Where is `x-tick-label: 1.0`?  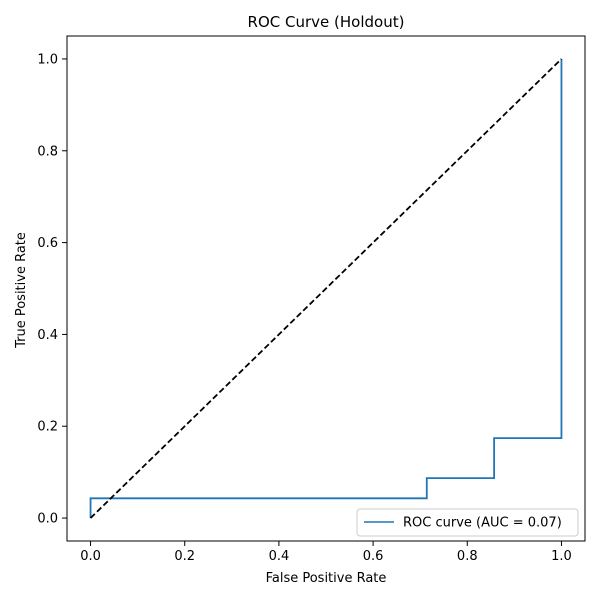 x-tick-label: 1.0 is located at coordinates (561, 556).